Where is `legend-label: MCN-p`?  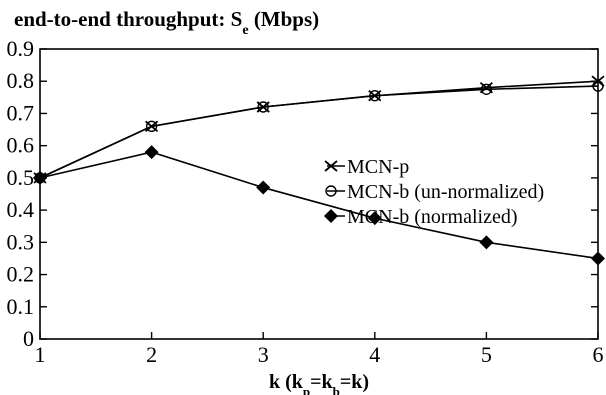
legend-label: MCN-p is located at coordinates (378, 167).